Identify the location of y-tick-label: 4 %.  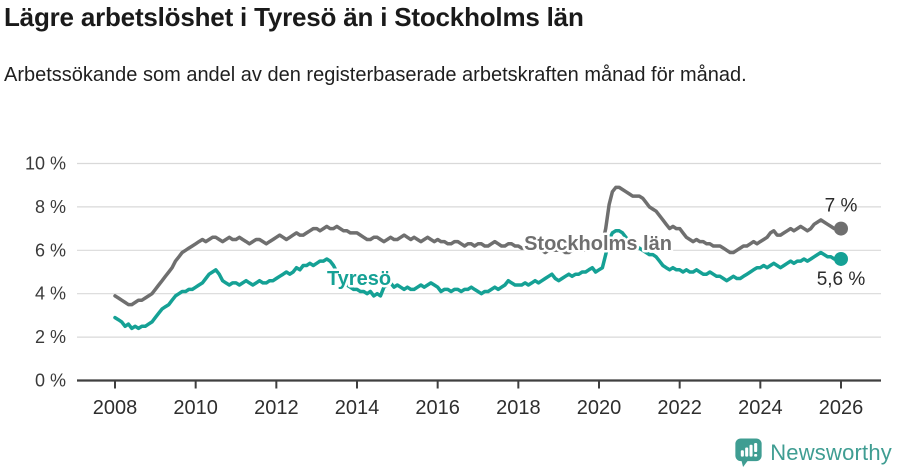
(50, 294).